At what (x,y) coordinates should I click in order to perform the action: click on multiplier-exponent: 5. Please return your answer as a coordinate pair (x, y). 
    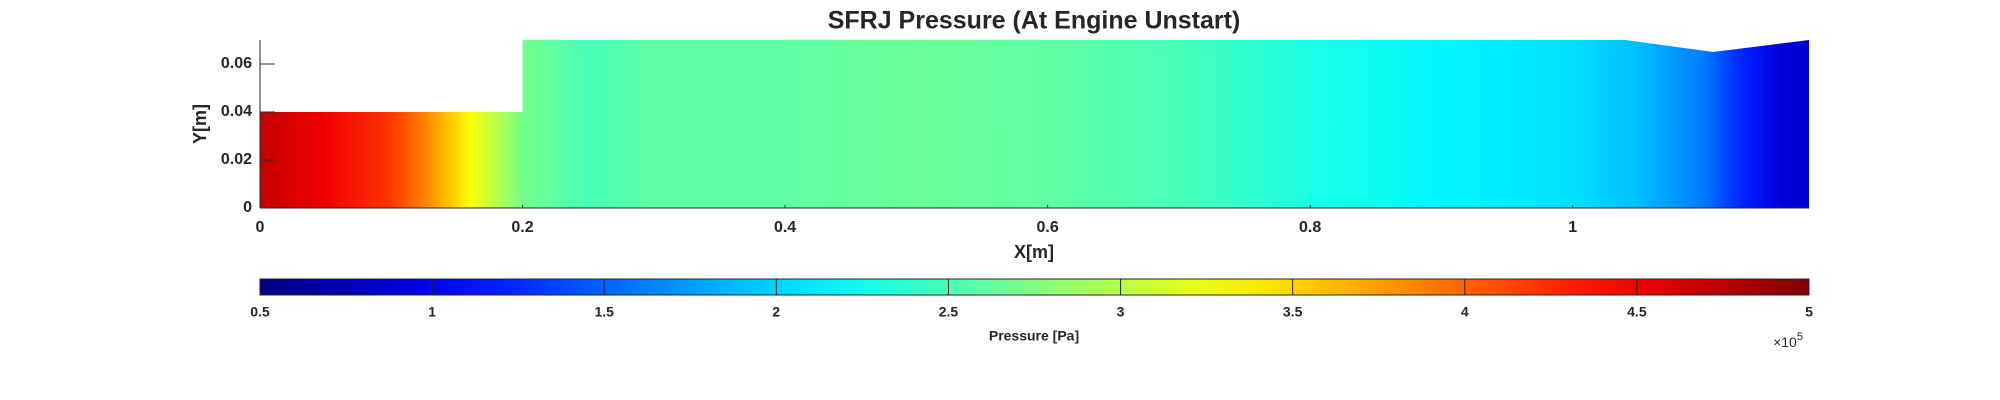
    Looking at the image, I should click on (1800, 337).